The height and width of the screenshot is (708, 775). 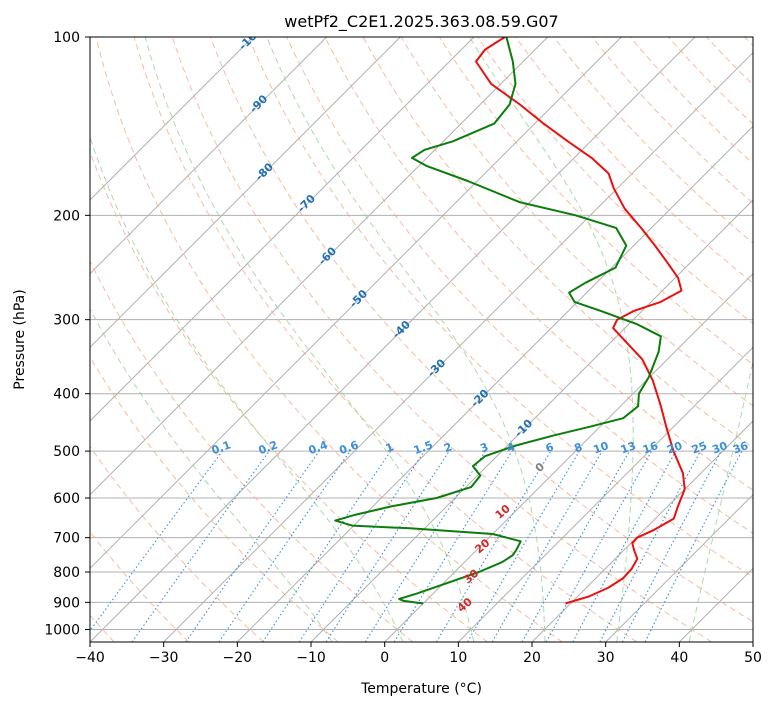 I want to click on mixing-ratio-label: 1, so click(x=390, y=447).